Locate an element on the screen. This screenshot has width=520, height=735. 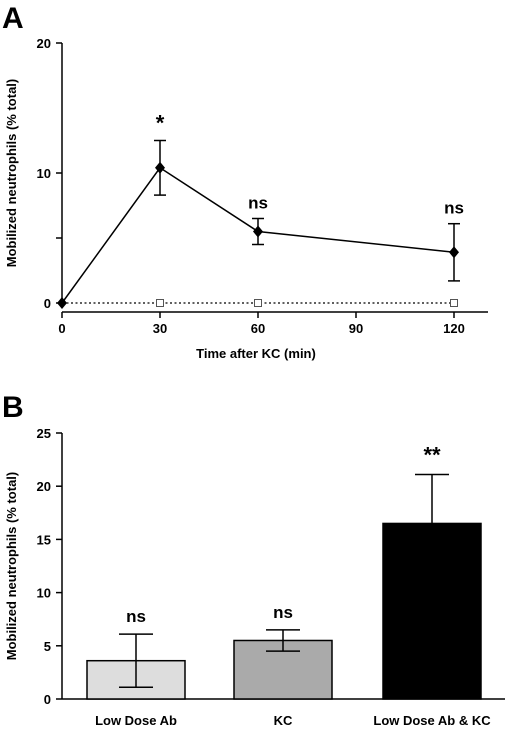
panel-b-category-label-0: Low Dose Ab is located at coordinates (136, 720).